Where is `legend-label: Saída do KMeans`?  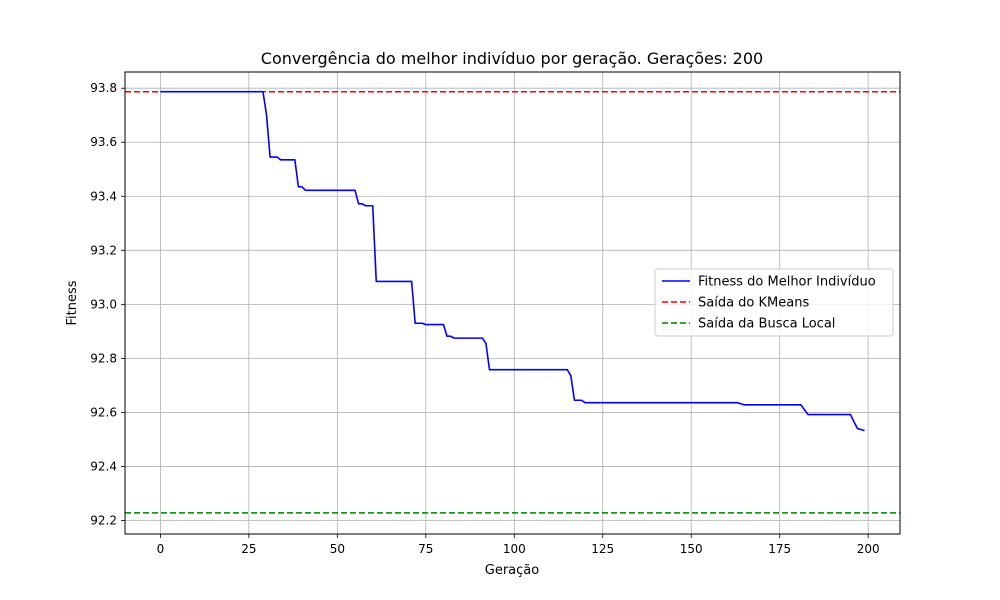
legend-label: Saída do KMeans is located at coordinates (753, 303).